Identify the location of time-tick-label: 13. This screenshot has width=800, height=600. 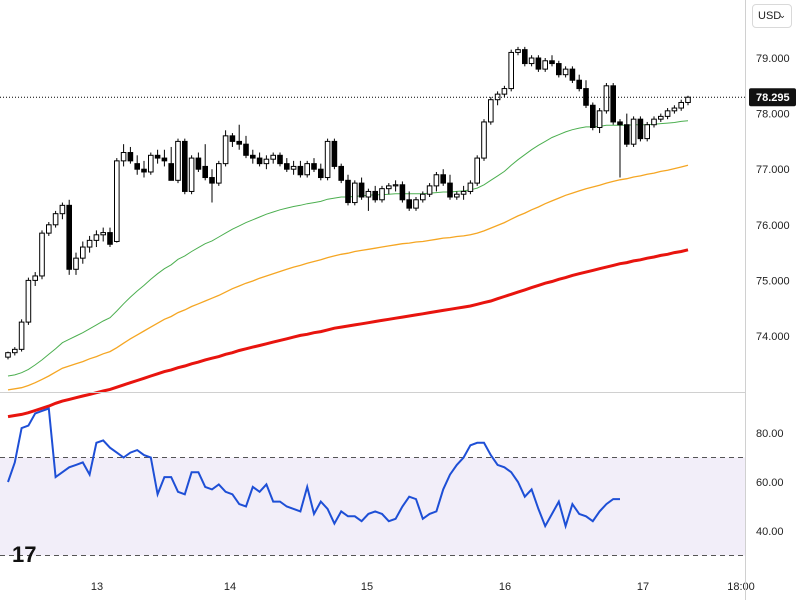
(97, 587).